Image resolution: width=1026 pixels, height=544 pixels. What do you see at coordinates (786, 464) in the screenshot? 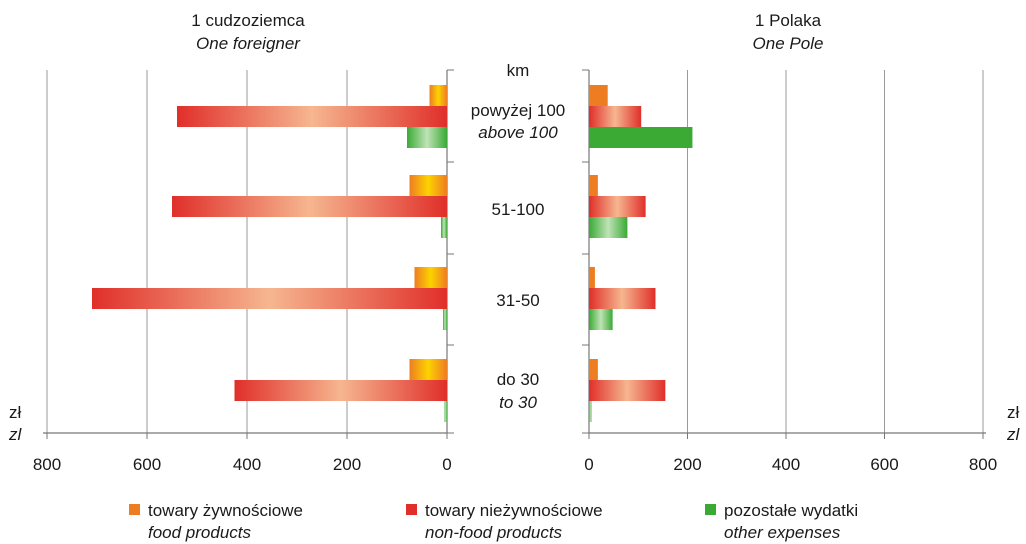
I see `right-tick-label: 400` at bounding box center [786, 464].